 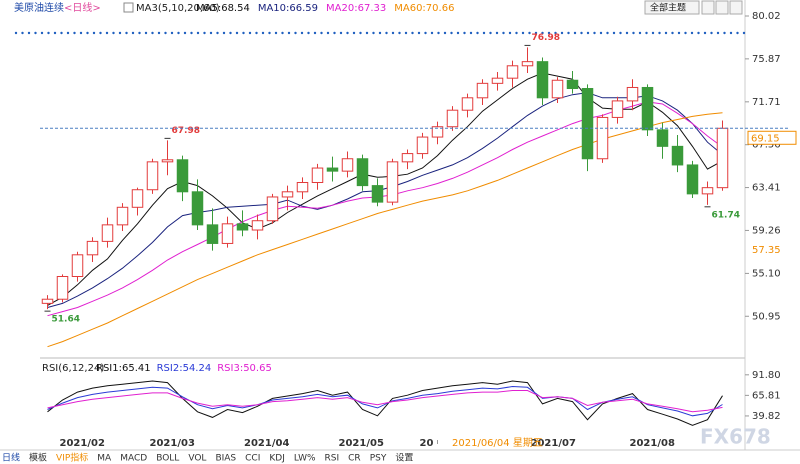 I want to click on x-tick-label: 2021/02, so click(x=82, y=443).